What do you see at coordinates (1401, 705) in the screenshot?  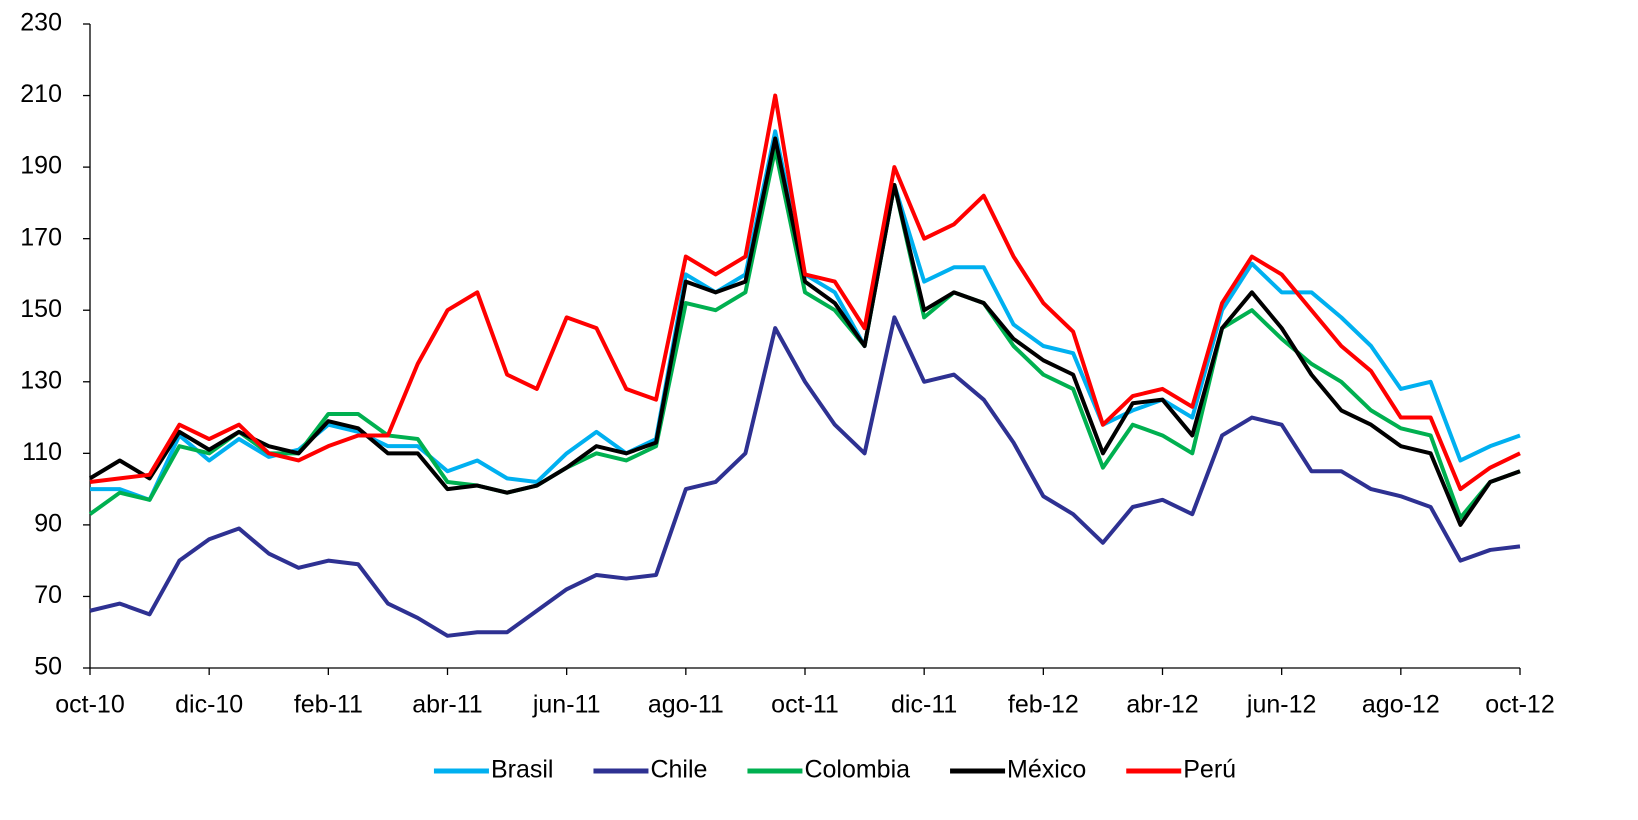 I see `x-tick-label: ago-12` at bounding box center [1401, 705].